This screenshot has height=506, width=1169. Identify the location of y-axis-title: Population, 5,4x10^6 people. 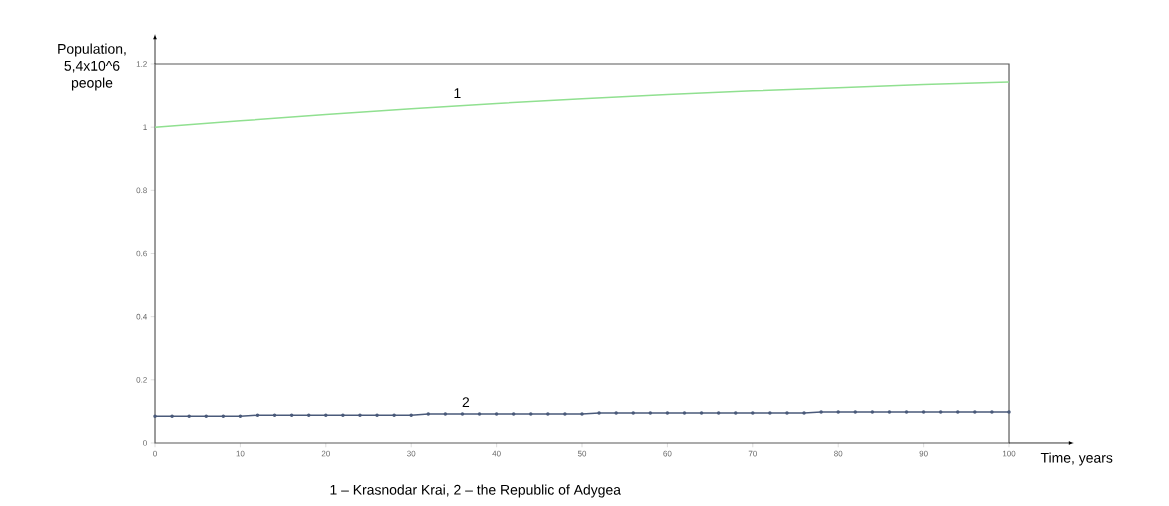
(92, 67).